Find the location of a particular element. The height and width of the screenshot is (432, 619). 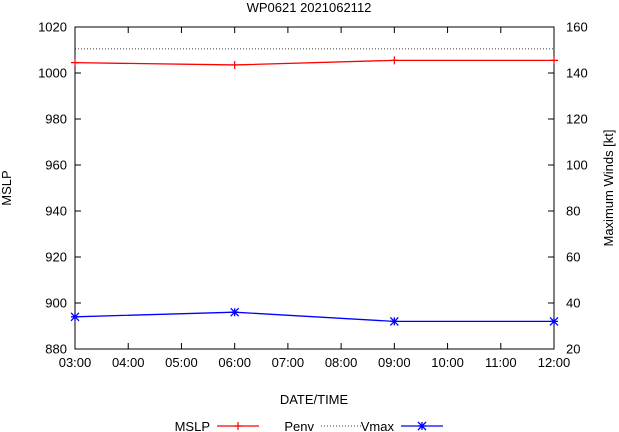

x-tick-label: 03:00 is located at coordinates (75, 362).